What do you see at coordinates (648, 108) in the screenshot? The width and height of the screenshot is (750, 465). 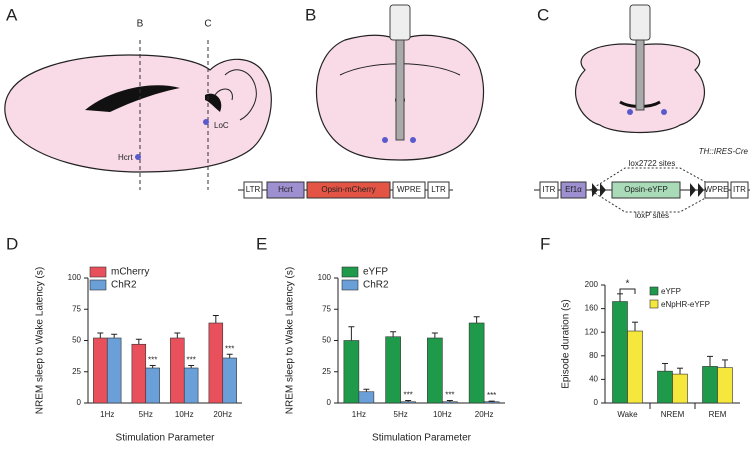 I see `brainstem-section` at bounding box center [648, 108].